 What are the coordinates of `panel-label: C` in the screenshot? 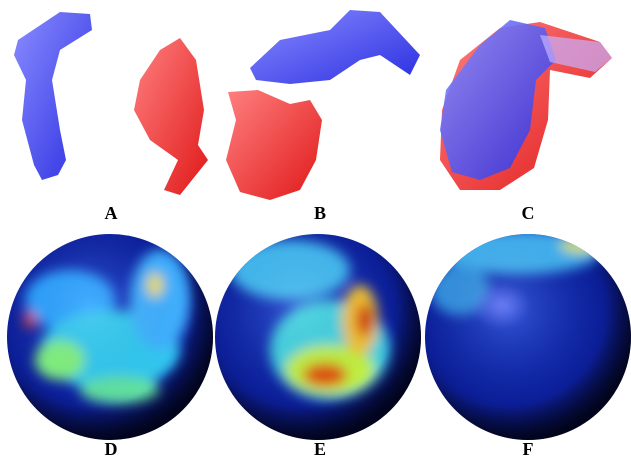 It's located at (528, 213).